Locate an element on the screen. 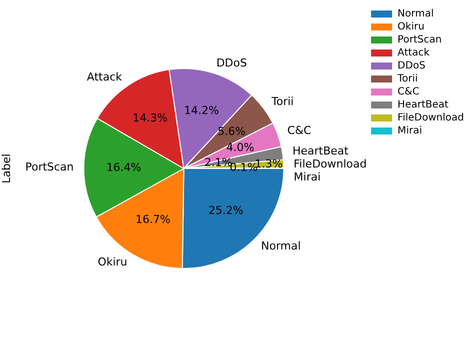 Image resolution: width=474 pixels, height=337 pixels. data-label: 0.1% is located at coordinates (244, 167).